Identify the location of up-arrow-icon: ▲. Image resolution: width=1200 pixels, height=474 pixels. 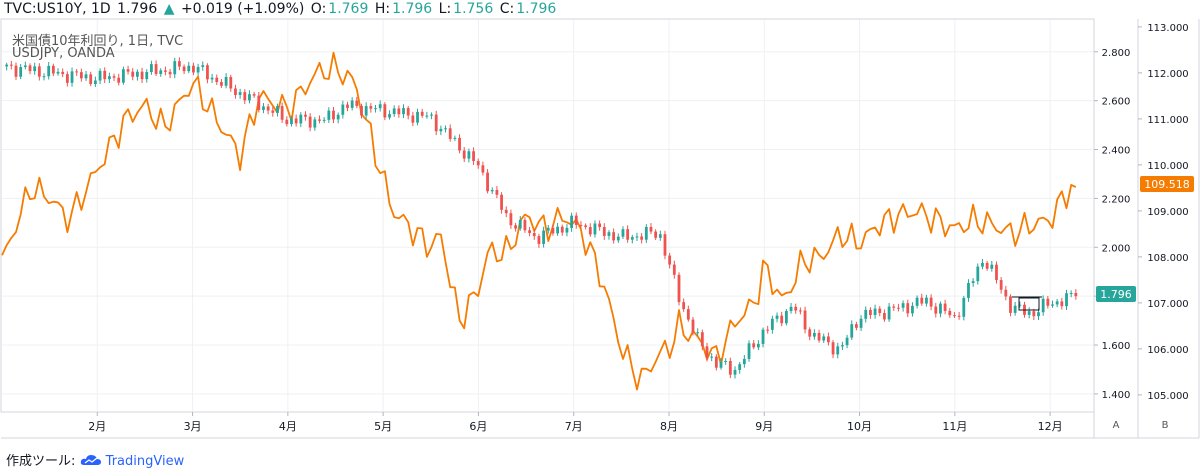
(169, 9).